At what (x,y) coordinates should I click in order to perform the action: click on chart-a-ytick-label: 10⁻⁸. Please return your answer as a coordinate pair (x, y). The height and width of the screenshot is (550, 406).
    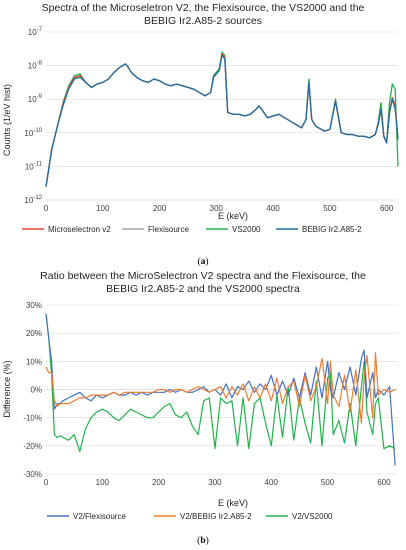
    Looking at the image, I should click on (35, 66).